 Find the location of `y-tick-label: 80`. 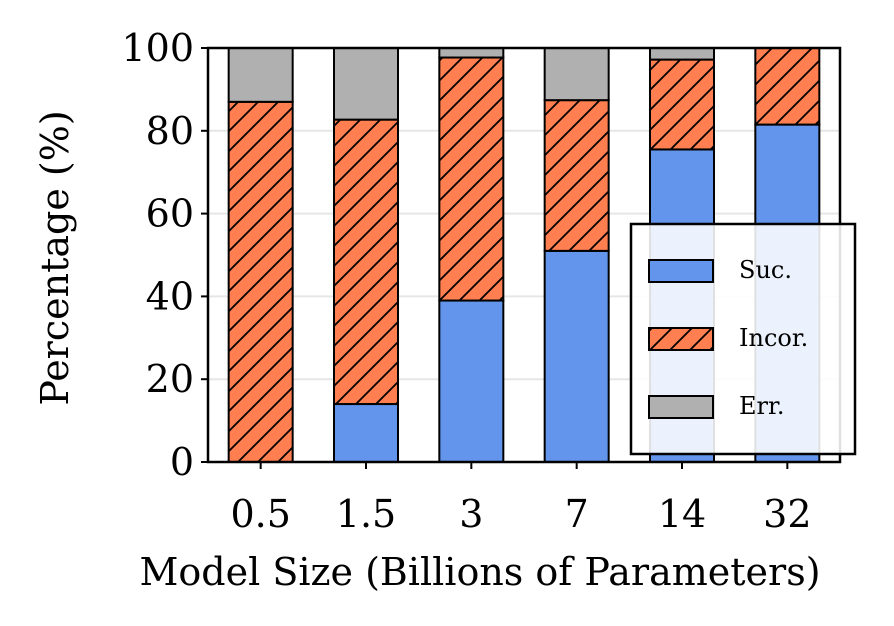

y-tick-label: 80 is located at coordinates (170, 131).